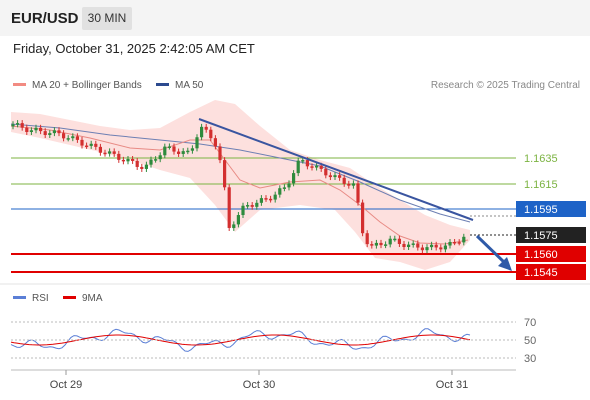 The height and width of the screenshot is (400, 590). Describe the element at coordinates (541, 236) in the screenshot. I see `price-label-1.1575: 1.1575` at that location.